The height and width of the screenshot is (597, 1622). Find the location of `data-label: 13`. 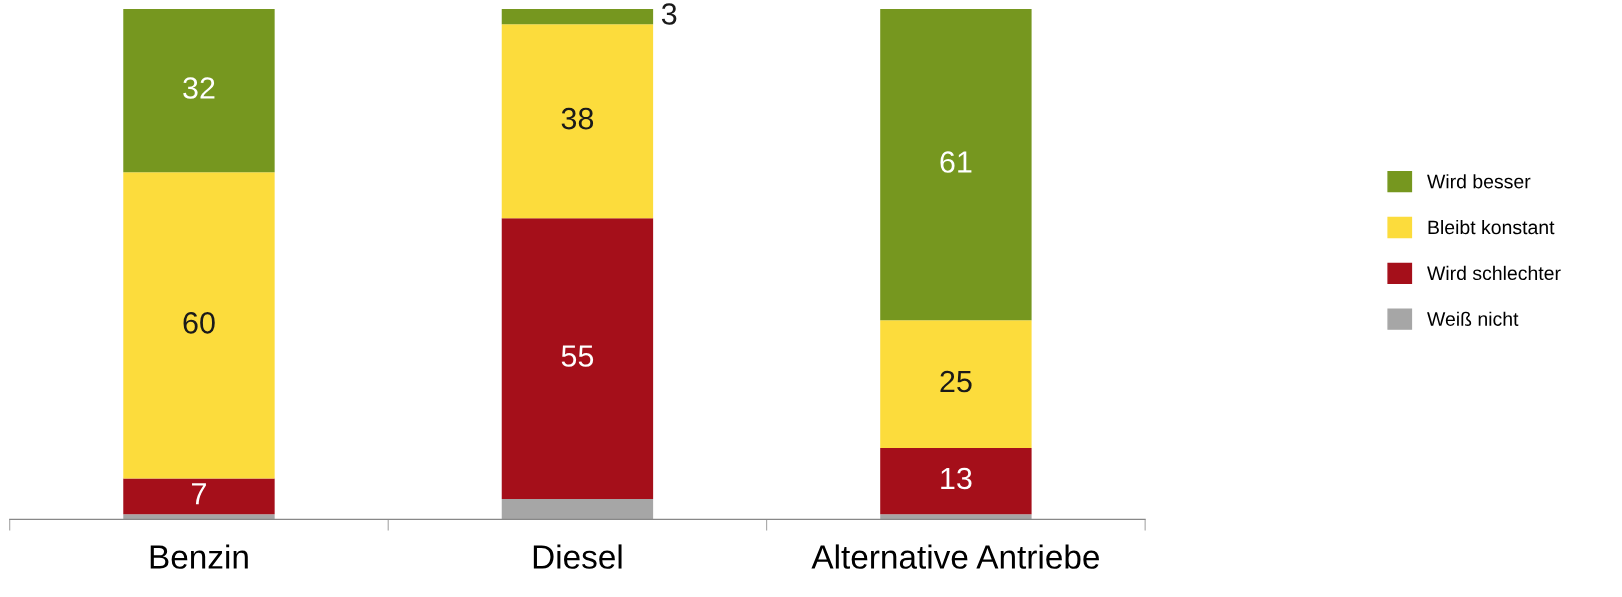

data-label: 13 is located at coordinates (956, 478).